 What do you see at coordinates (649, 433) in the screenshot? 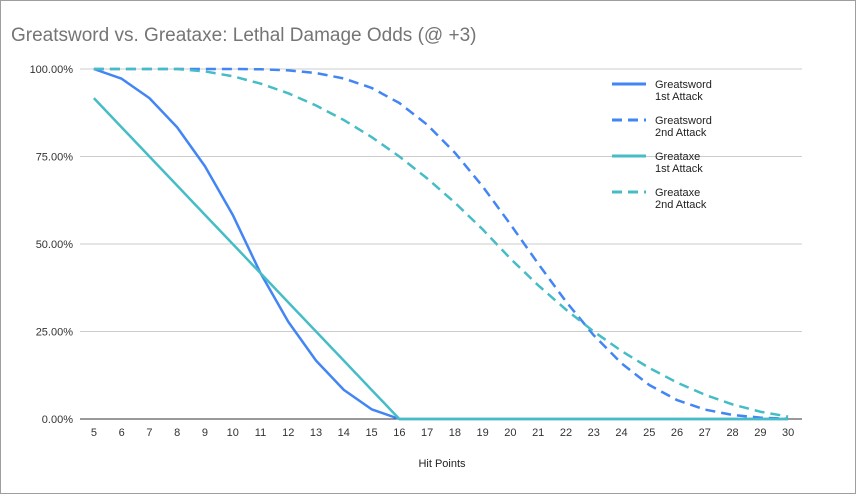
I see `x-tick-label: 25` at bounding box center [649, 433].